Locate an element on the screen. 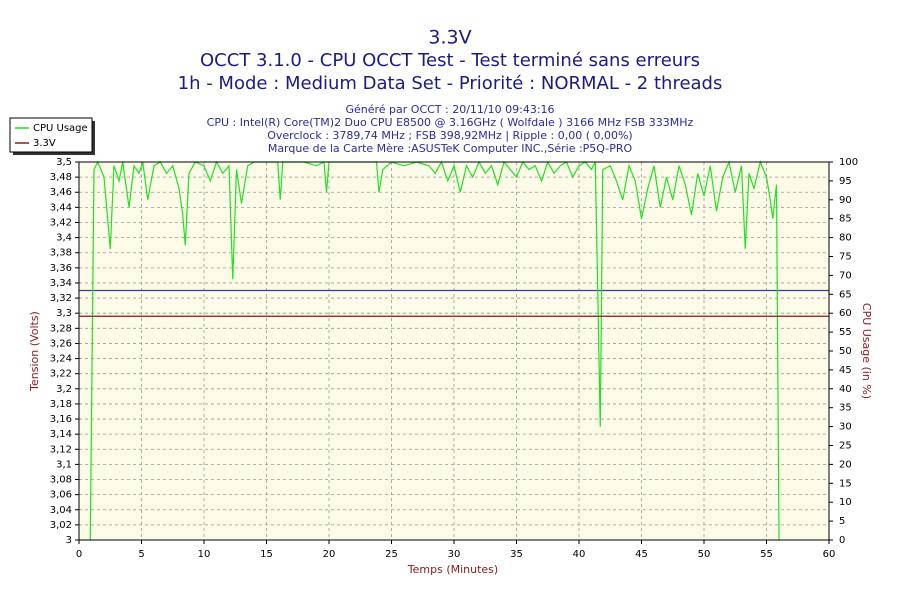 The image size is (900, 604). y-tick-label: 3 is located at coordinates (69, 540).